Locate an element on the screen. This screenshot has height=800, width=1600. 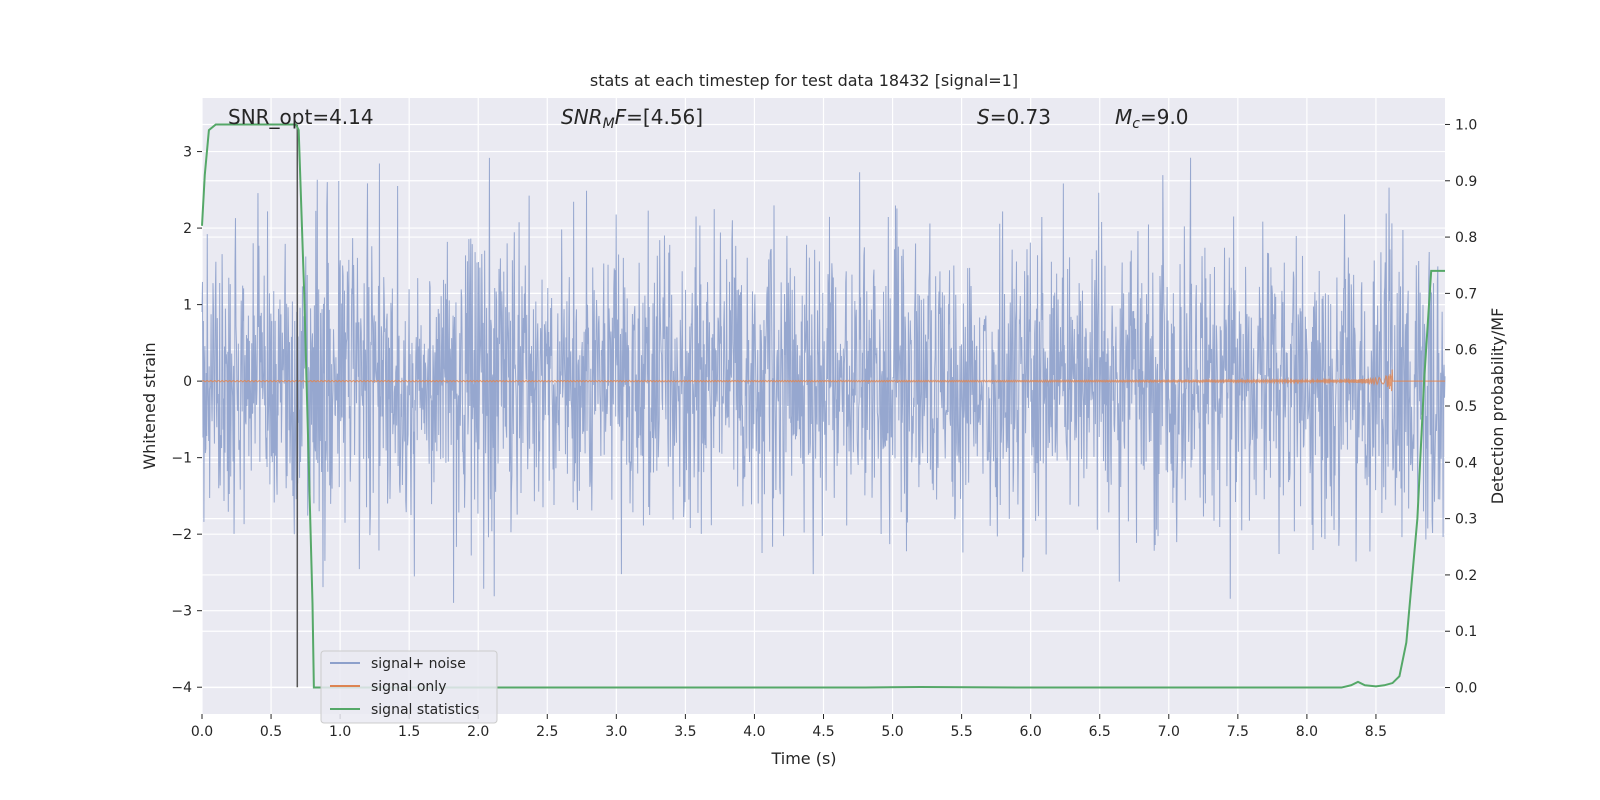
y-tick-label: −2 is located at coordinates (181, 535).